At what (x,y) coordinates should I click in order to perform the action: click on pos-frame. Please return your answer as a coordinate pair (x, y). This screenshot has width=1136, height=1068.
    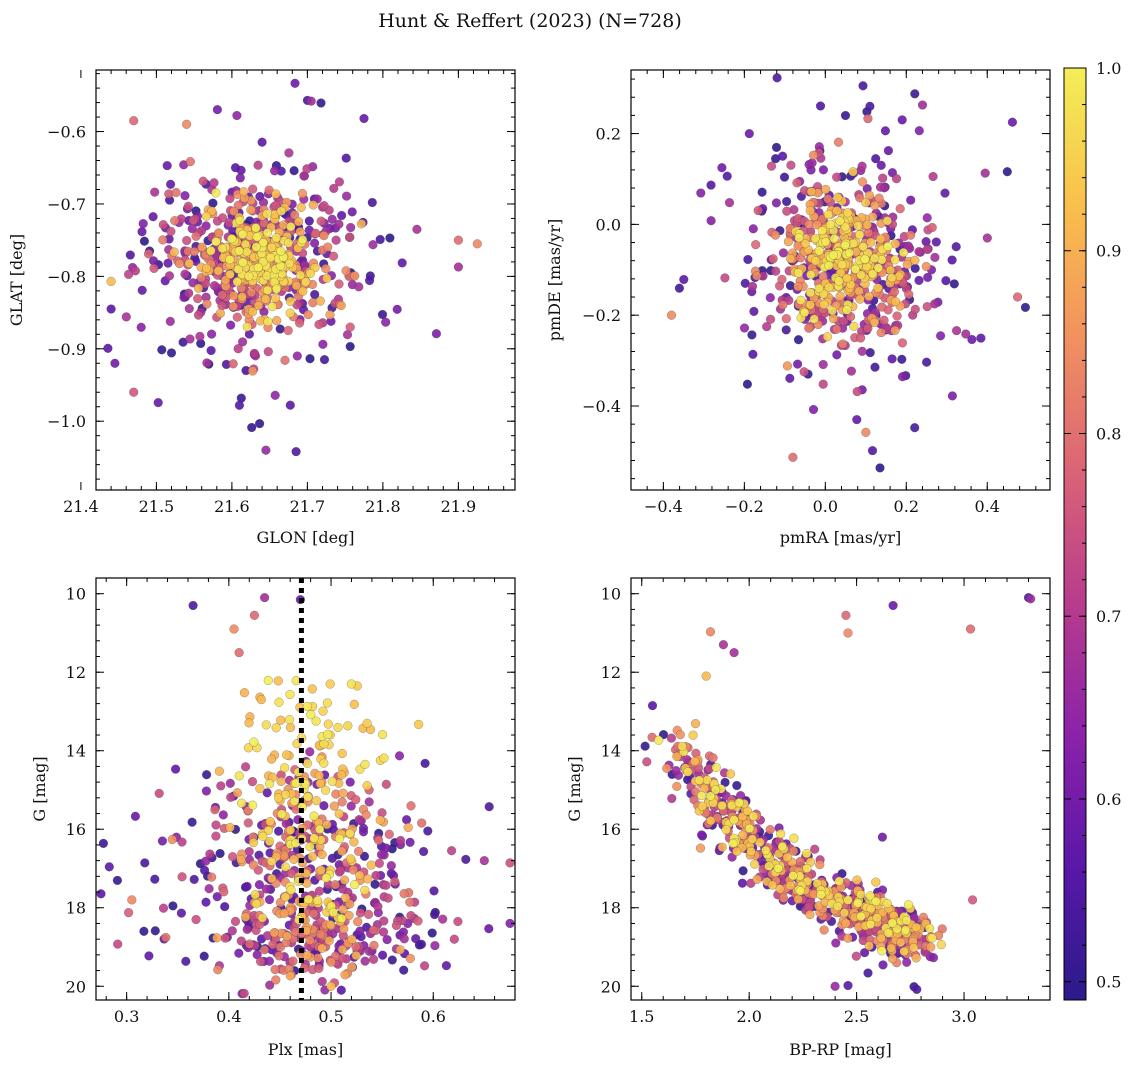
    Looking at the image, I should click on (305, 280).